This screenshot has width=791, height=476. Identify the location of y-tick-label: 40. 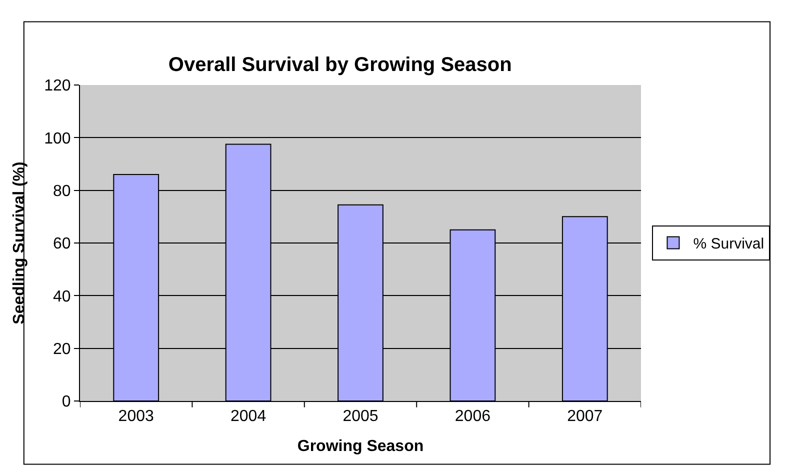
(62, 297).